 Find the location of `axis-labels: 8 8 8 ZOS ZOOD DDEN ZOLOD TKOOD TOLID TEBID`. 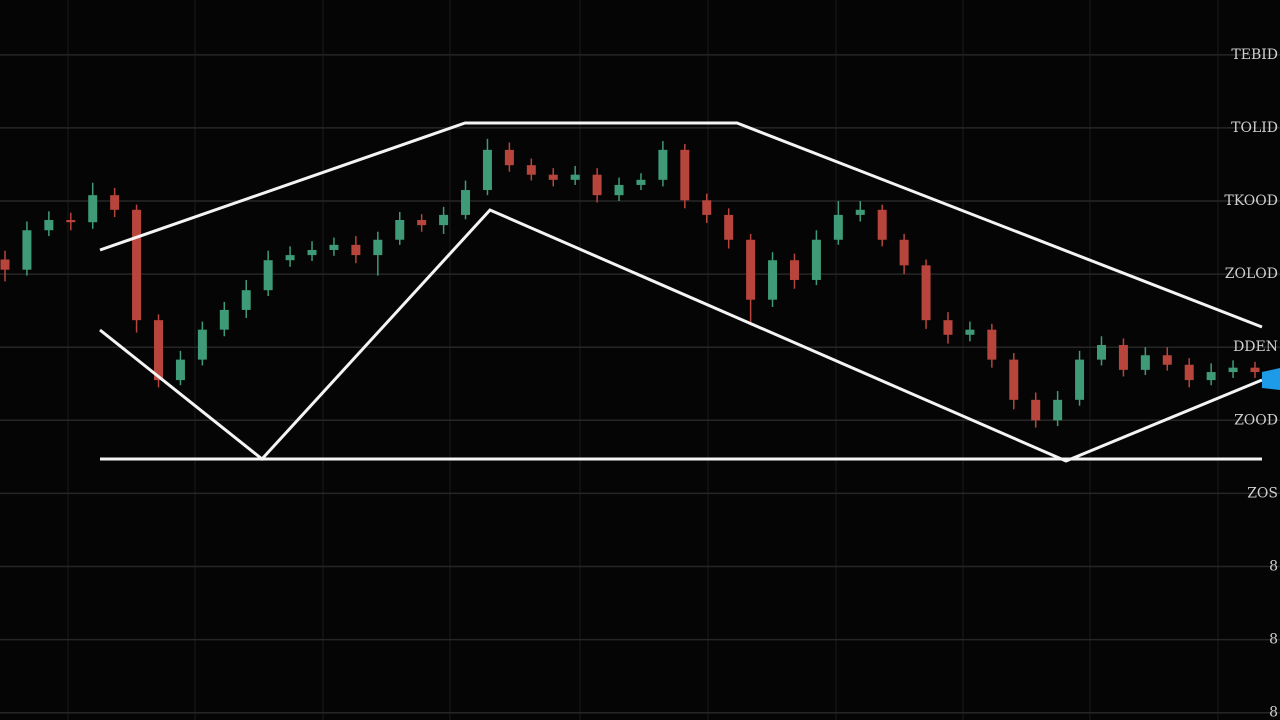

axis-labels: 8 8 8 ZOS ZOOD DDEN ZOLOD TKOOD TOLID TEBID is located at coordinates (1251, 383).